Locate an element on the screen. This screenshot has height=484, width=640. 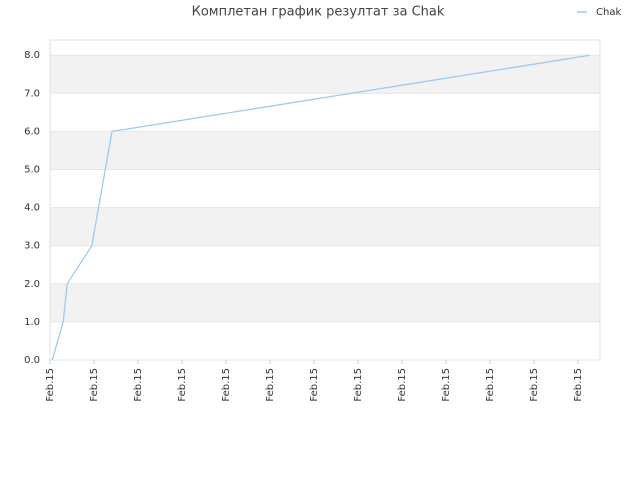
y-tick-label: 6.0 is located at coordinates (32, 131).